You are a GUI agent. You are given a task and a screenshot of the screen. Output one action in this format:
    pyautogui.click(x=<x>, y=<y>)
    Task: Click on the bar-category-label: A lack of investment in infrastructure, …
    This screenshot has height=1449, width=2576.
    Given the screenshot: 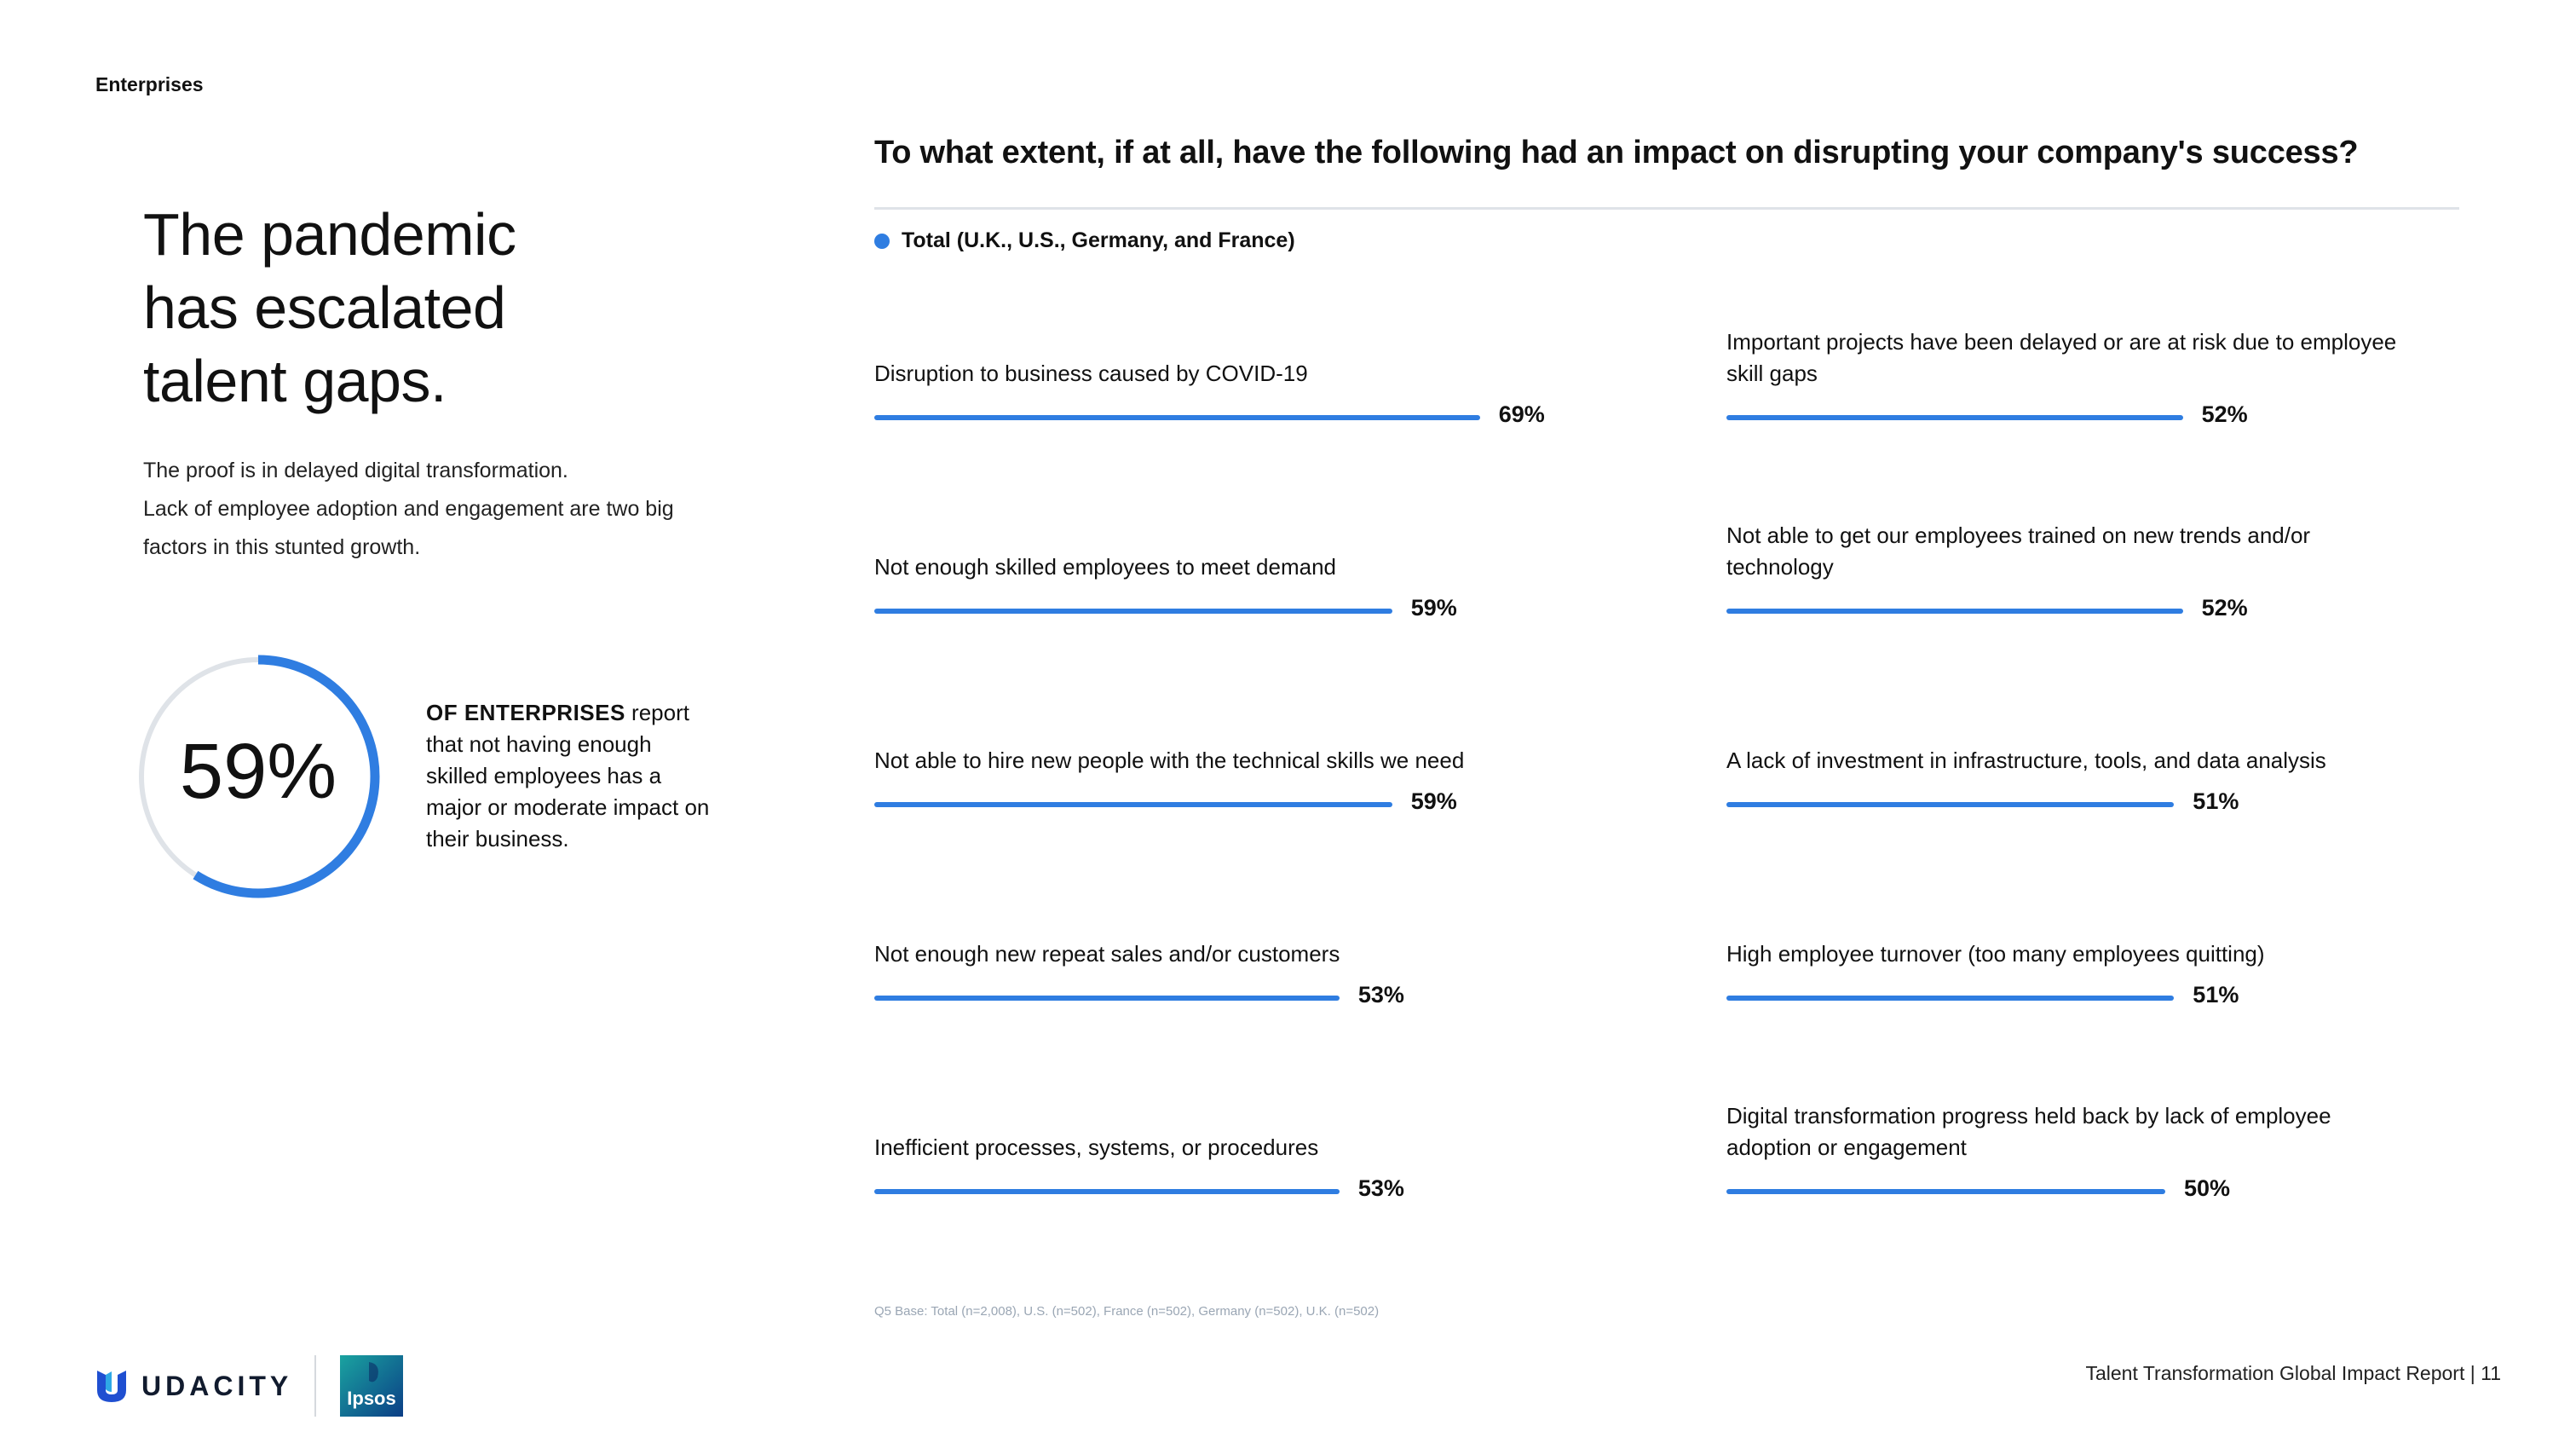 What is the action you would take?
    pyautogui.click(x=2026, y=760)
    